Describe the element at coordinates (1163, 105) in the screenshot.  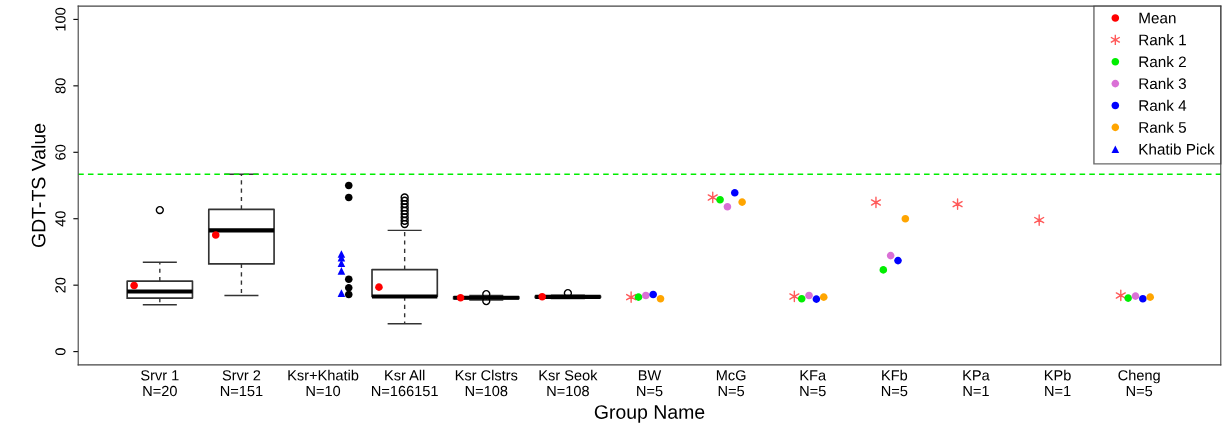
I see `legend-label: Rank 4` at that location.